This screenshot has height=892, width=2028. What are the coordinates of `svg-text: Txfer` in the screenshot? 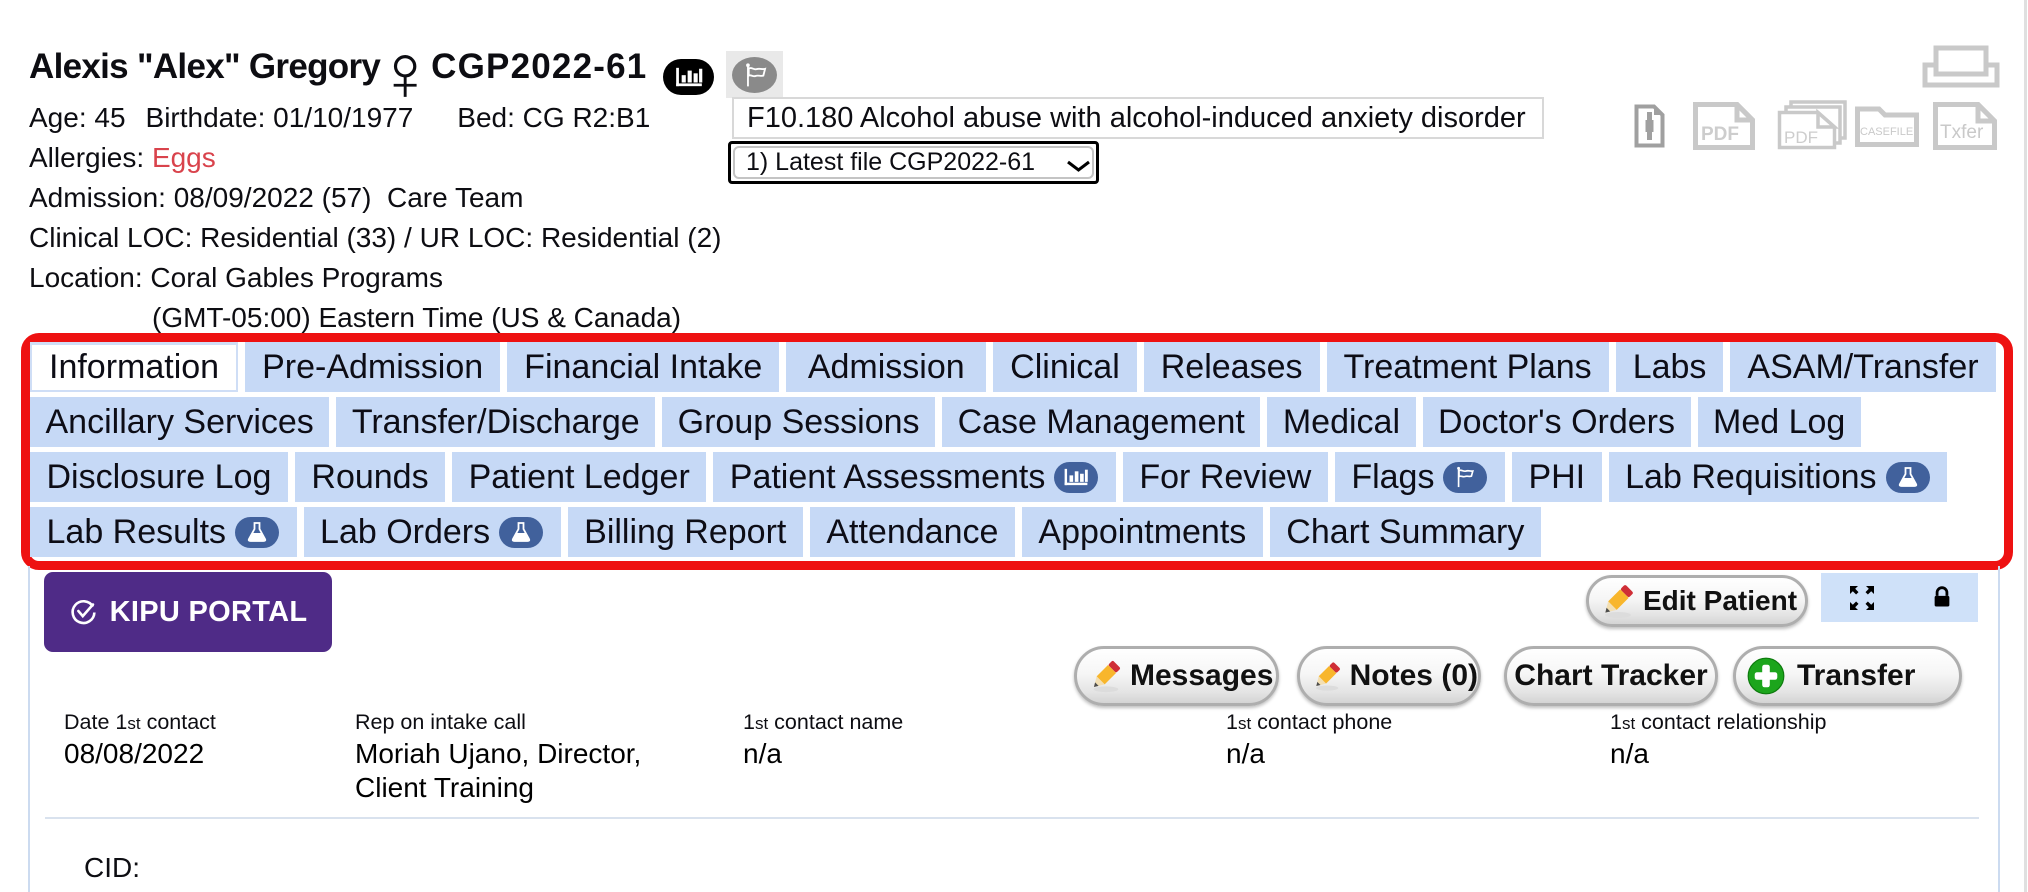 It's located at (1962, 132).